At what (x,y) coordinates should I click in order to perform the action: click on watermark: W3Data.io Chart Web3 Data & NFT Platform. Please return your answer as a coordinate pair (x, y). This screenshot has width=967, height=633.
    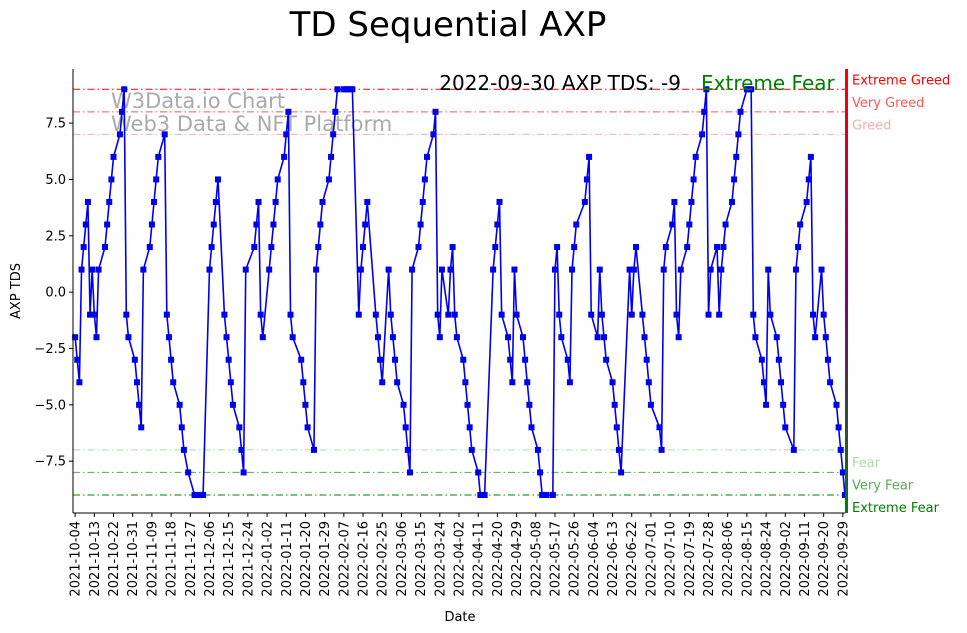
    Looking at the image, I should click on (251, 112).